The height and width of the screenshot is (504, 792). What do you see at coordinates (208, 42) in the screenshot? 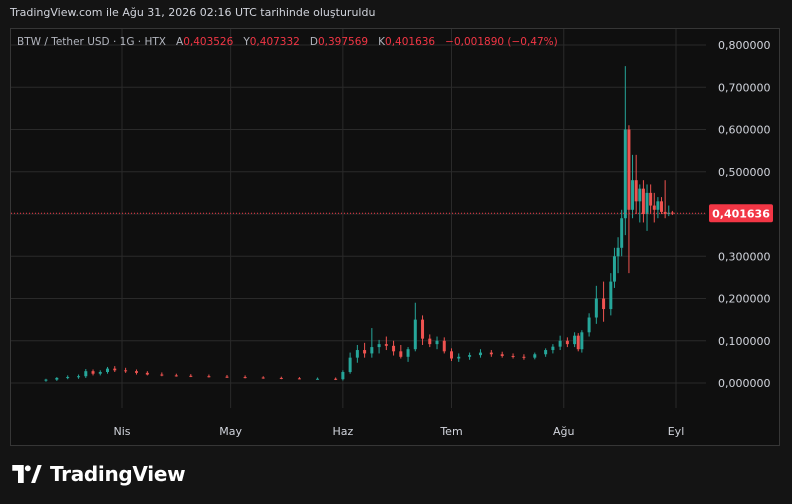
I see `open-value: 0,403526` at bounding box center [208, 42].